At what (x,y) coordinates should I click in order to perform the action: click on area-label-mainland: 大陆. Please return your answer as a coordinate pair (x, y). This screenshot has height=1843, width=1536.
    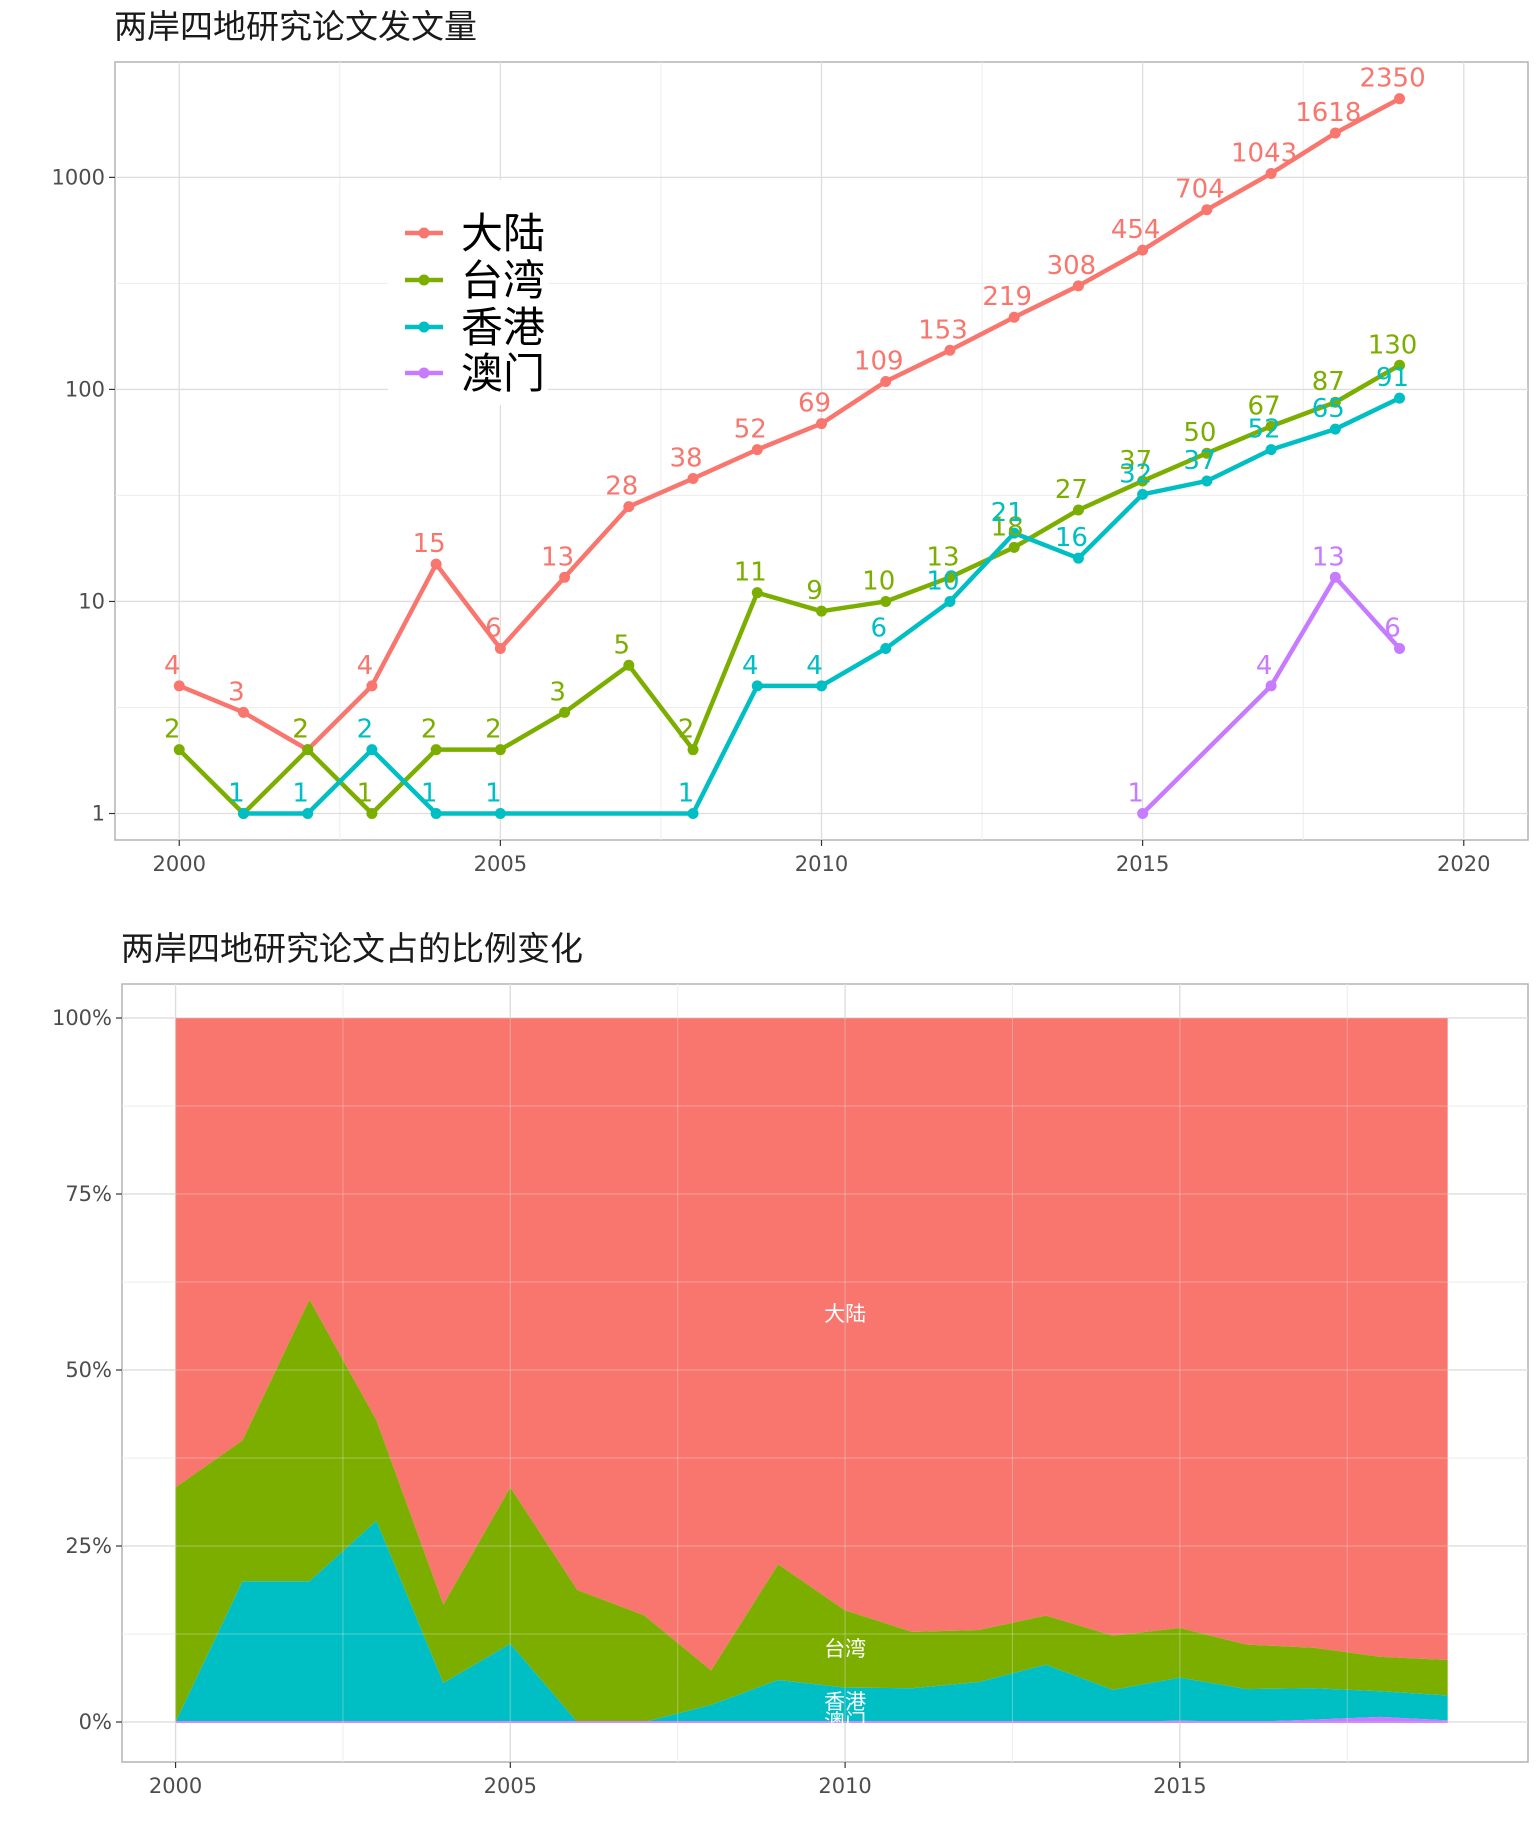
    Looking at the image, I should click on (845, 1314).